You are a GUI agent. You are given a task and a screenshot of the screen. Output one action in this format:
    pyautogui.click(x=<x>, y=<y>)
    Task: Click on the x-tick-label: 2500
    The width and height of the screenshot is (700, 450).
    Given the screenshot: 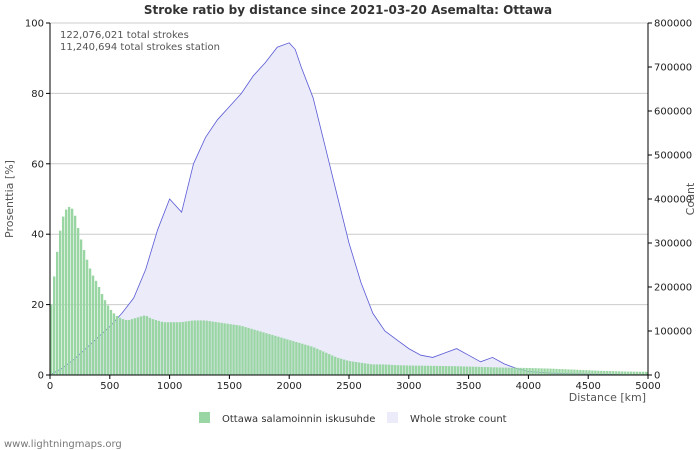 What is the action you would take?
    pyautogui.click(x=348, y=386)
    